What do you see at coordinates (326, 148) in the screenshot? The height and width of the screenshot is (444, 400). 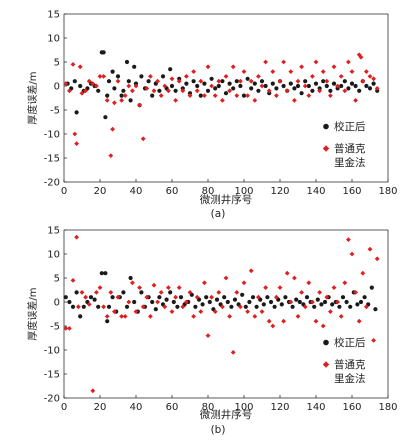 I see `legend-marker-kriging` at bounding box center [326, 148].